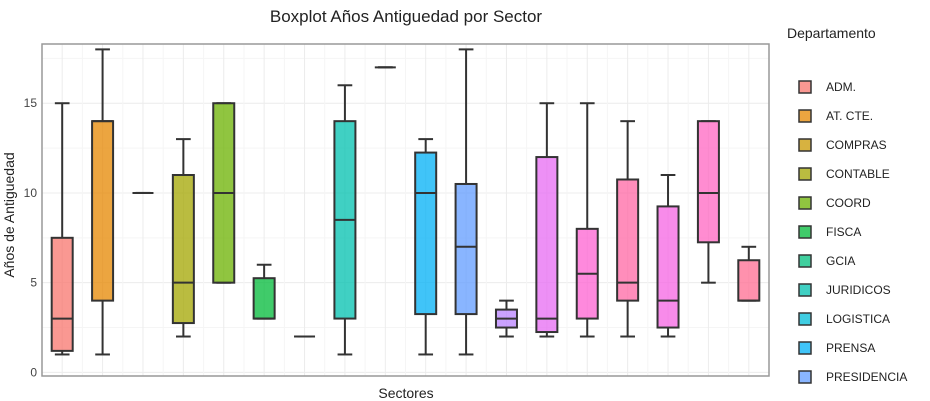  What do you see at coordinates (843, 232) in the screenshot?
I see `legend-label: FISCA` at bounding box center [843, 232].